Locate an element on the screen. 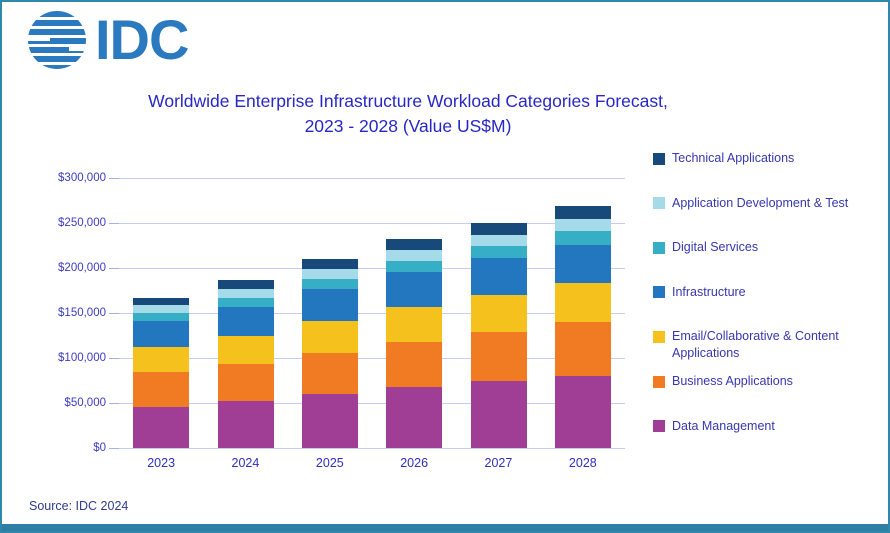 This screenshot has width=890, height=533. legend-item-data-management: Data Management is located at coordinates (769, 426).